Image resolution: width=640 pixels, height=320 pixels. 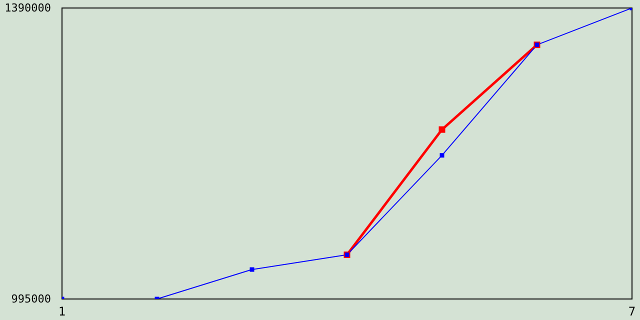 I want to click on x-tick-label: 1, so click(x=62, y=311).